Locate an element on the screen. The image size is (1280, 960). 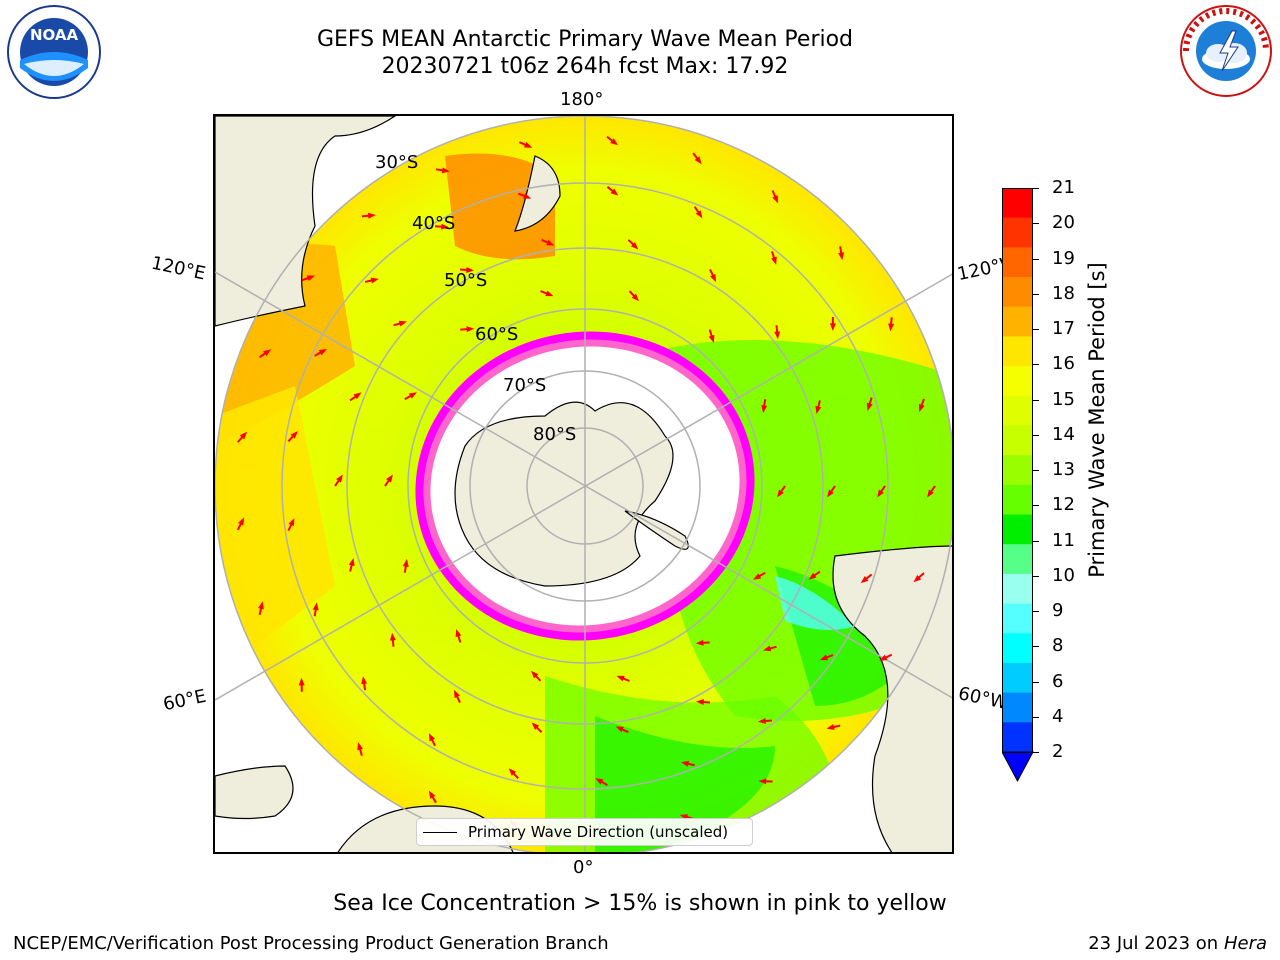
footer-date: 23 Jul 2023 on Hera is located at coordinates (1177, 943).